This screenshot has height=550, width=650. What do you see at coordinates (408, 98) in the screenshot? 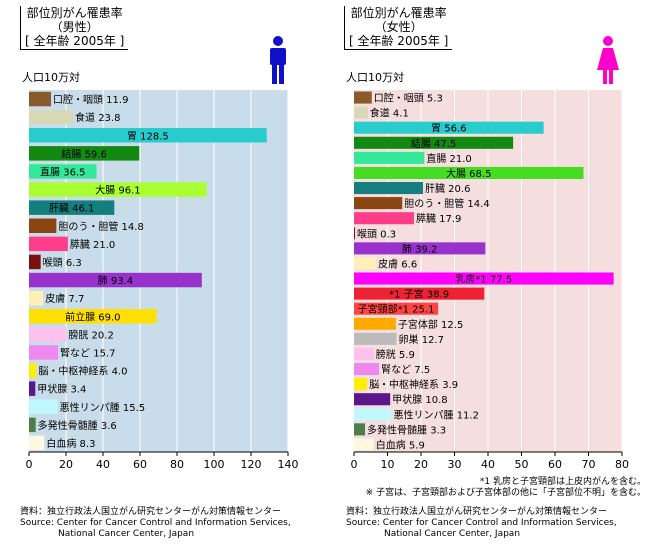
I see `female-bar-label: 口腔・咽頭 5.3` at bounding box center [408, 98].